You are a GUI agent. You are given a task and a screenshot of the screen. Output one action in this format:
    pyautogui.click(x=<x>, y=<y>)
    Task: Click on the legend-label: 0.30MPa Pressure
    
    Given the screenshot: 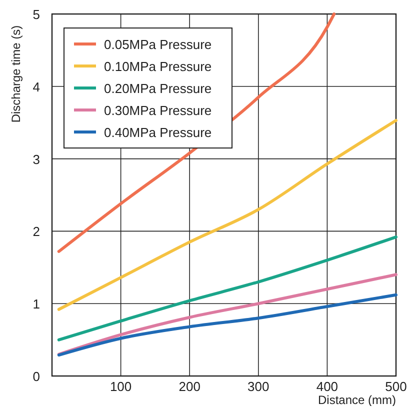 What is the action you would take?
    pyautogui.click(x=158, y=110)
    